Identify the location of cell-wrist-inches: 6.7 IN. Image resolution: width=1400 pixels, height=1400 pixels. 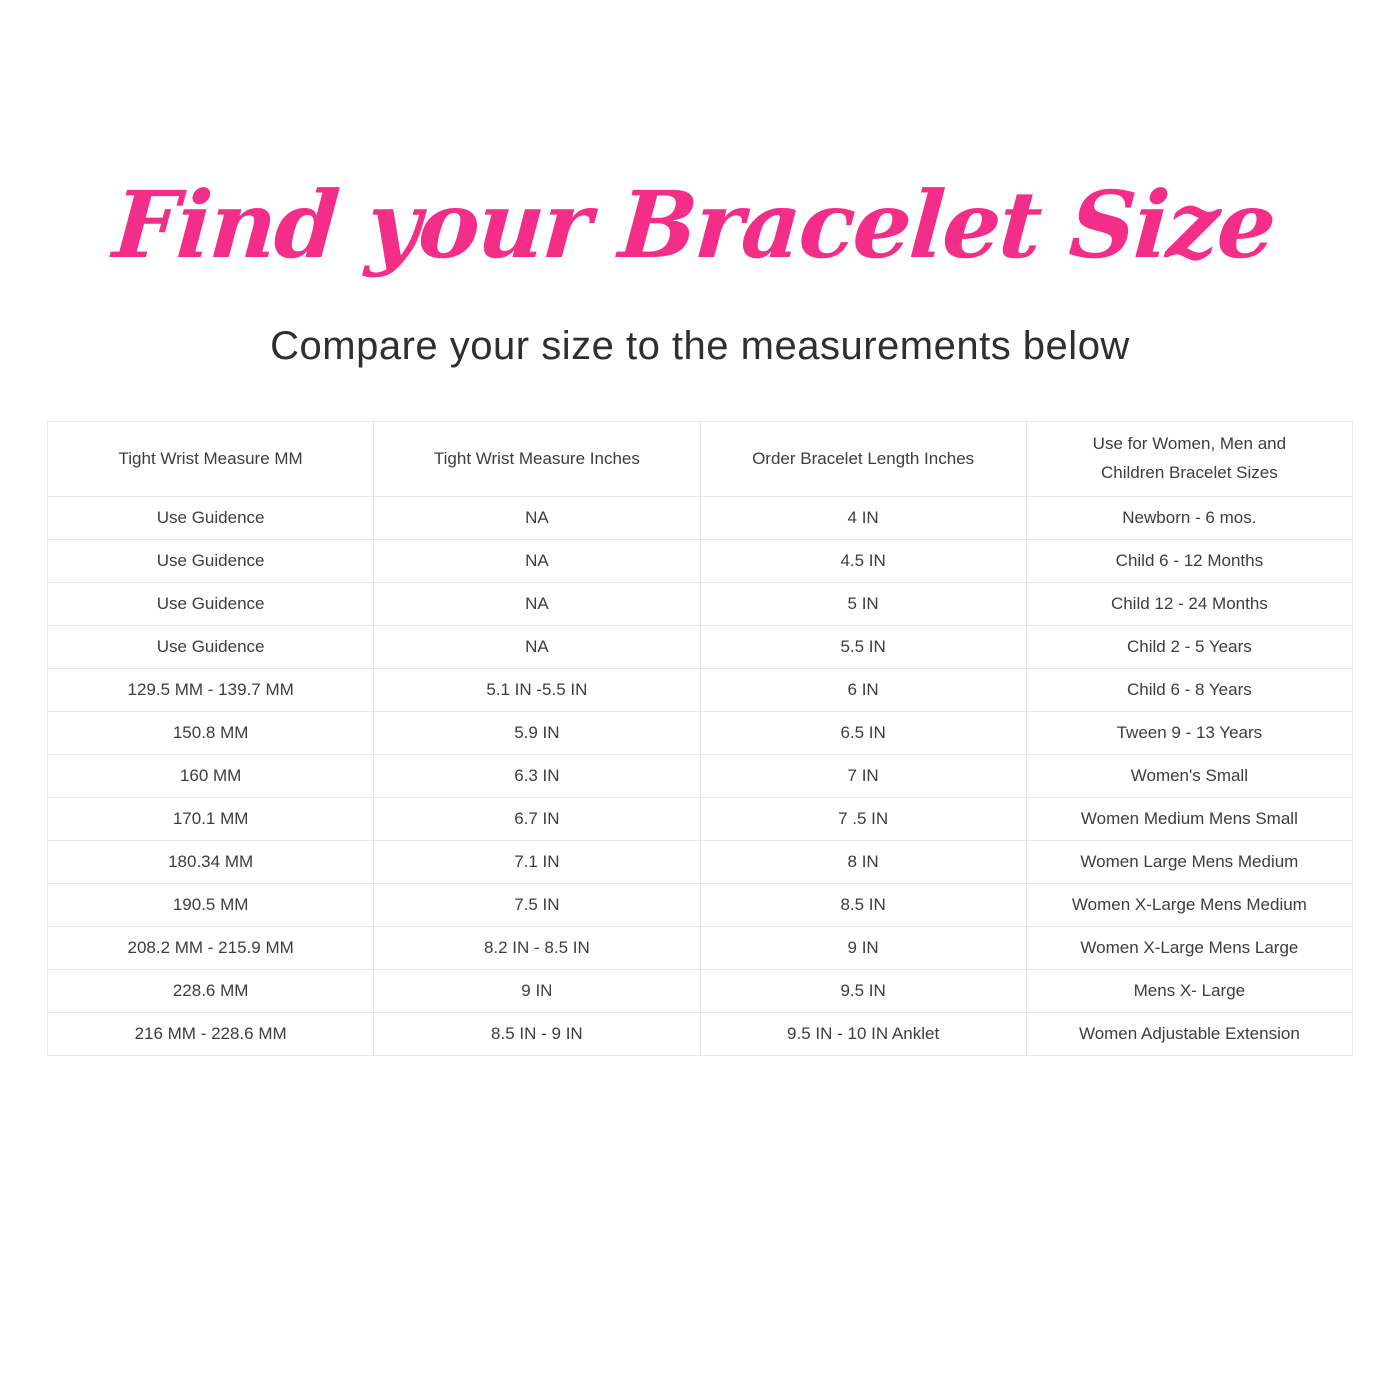
(537, 819).